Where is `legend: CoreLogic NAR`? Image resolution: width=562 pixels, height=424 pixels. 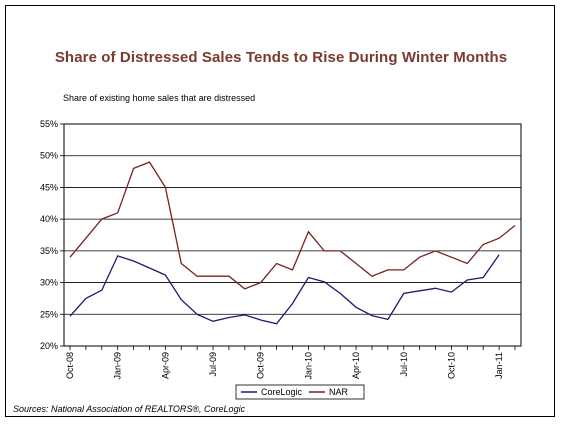 legend: CoreLogic NAR is located at coordinates (300, 392).